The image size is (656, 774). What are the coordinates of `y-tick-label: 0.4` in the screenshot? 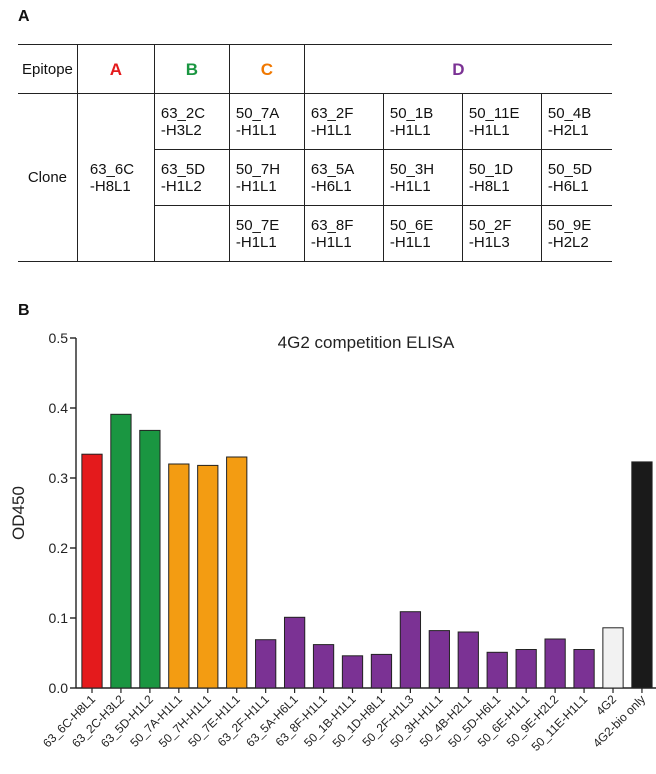 It's located at (59, 408).